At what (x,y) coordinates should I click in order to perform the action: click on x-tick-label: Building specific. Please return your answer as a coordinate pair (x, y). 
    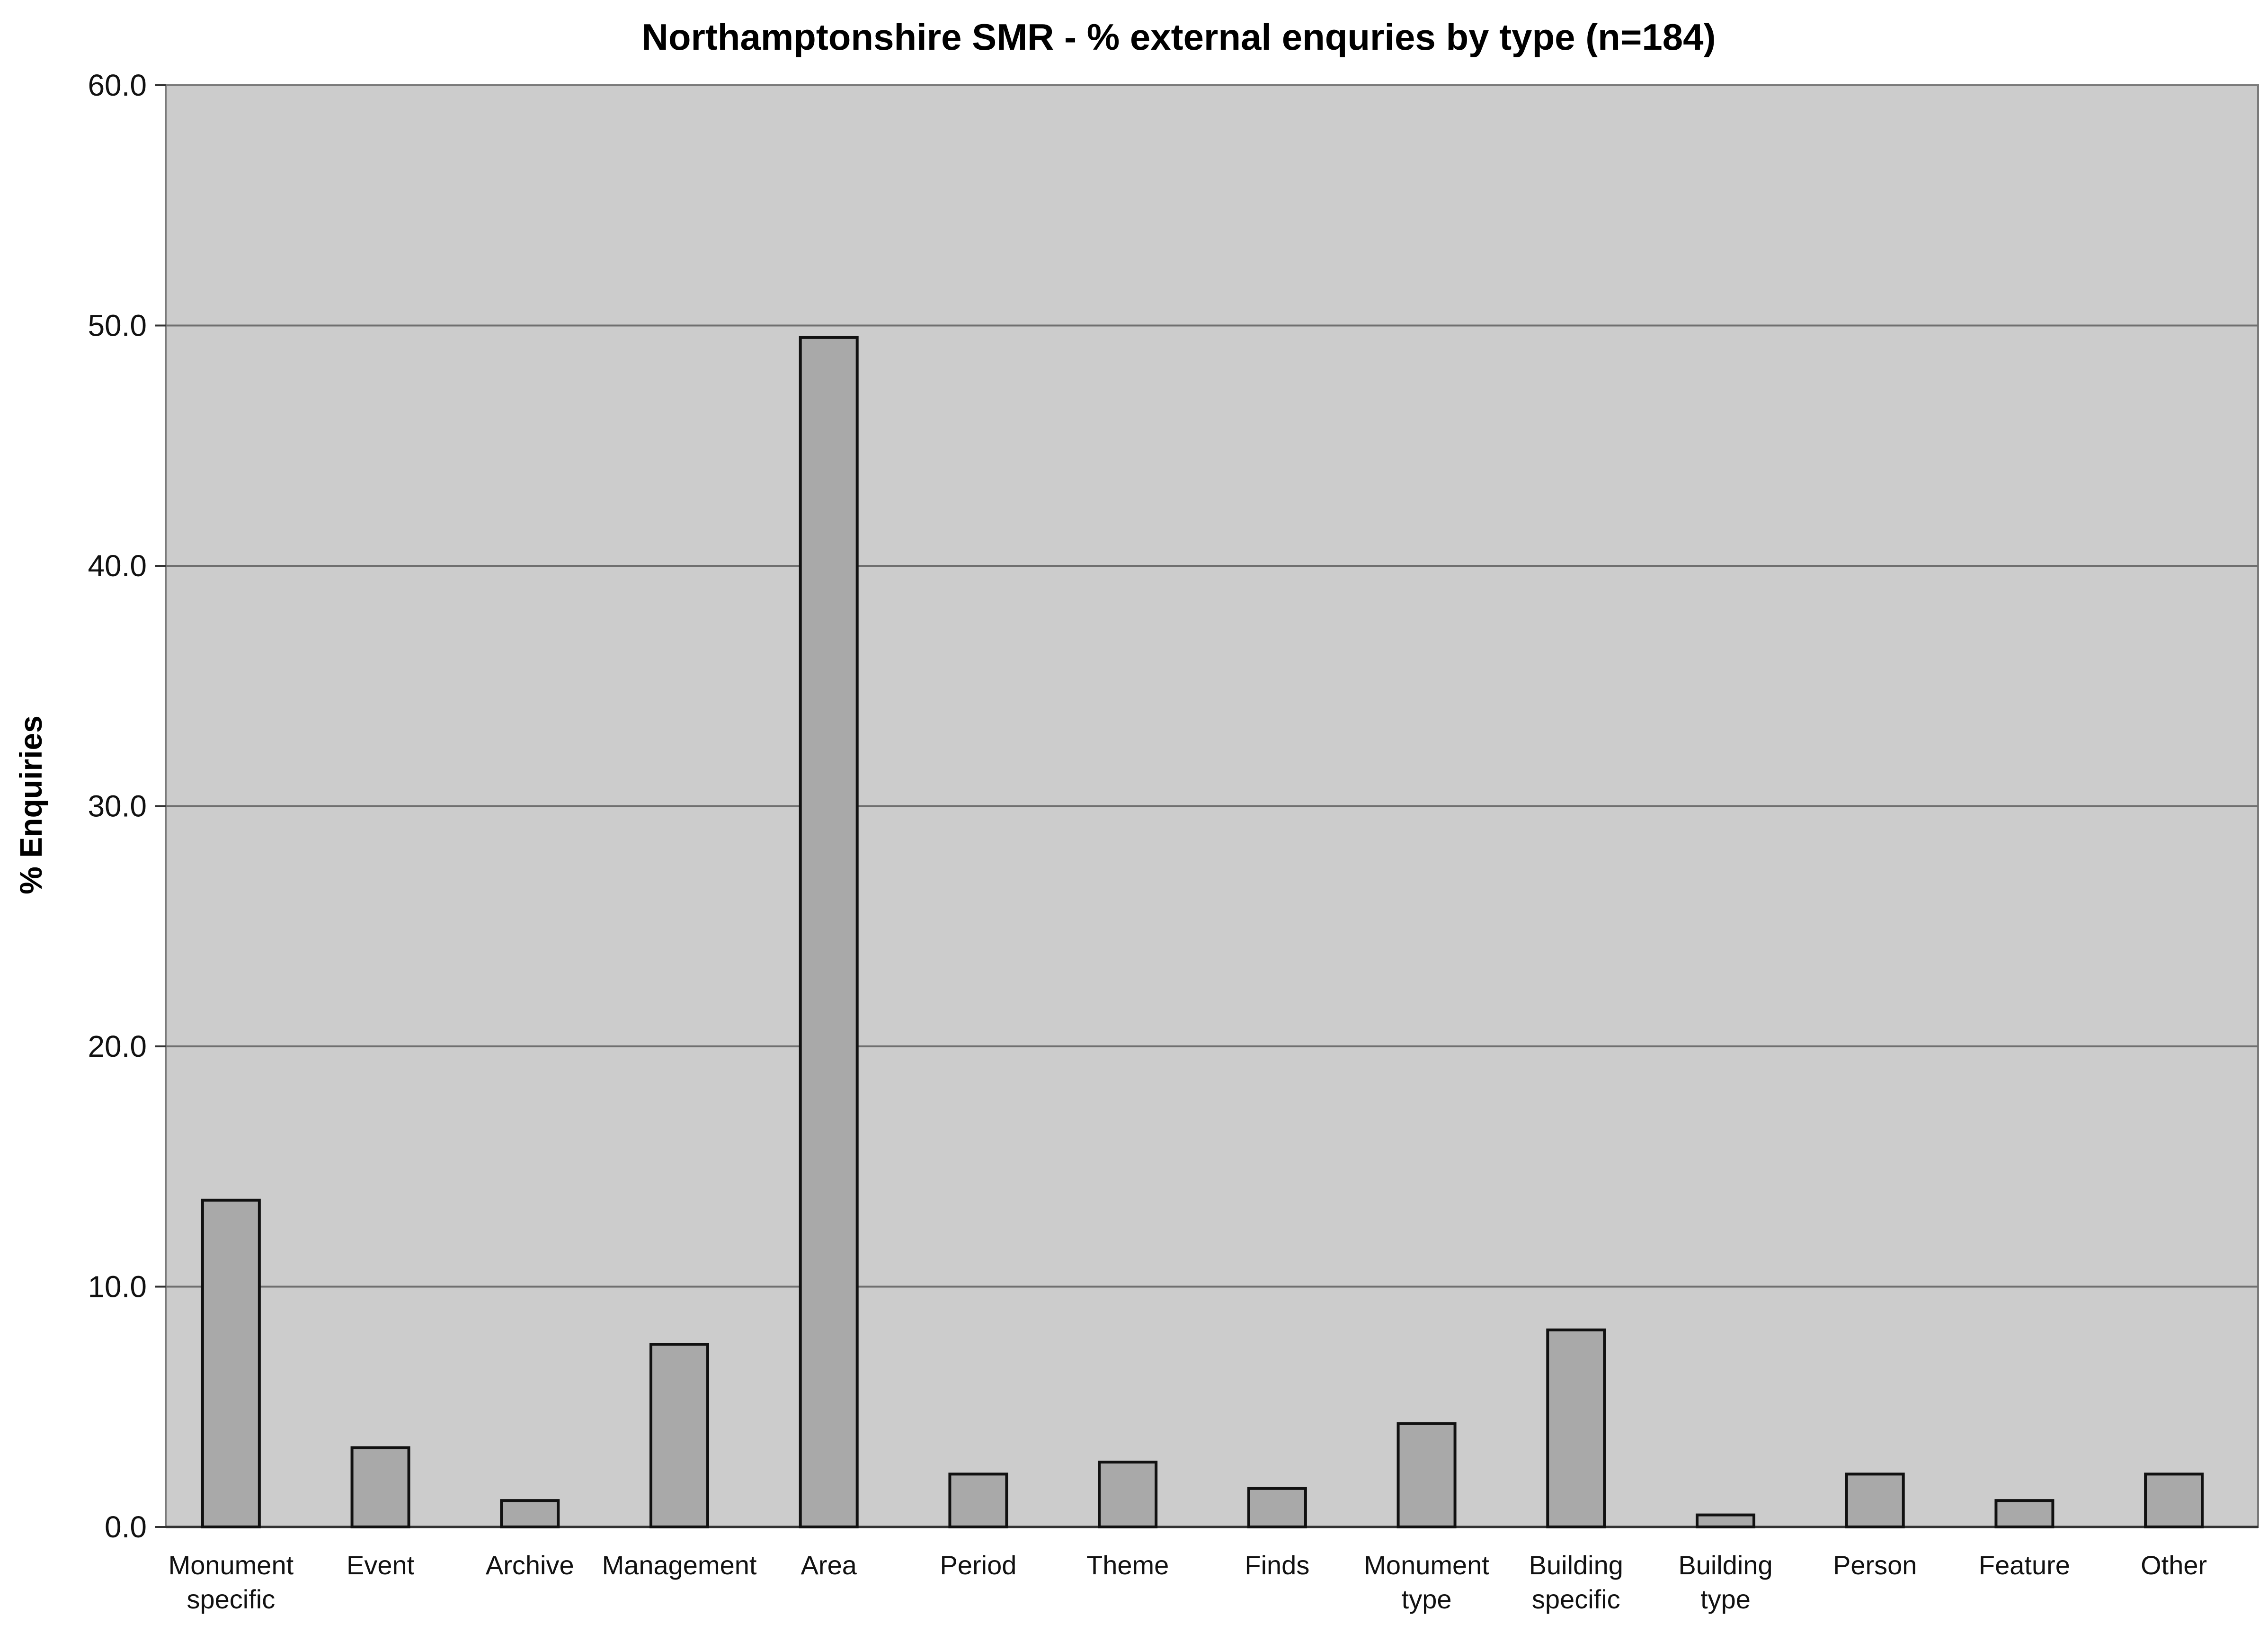
    Looking at the image, I should click on (1576, 1582).